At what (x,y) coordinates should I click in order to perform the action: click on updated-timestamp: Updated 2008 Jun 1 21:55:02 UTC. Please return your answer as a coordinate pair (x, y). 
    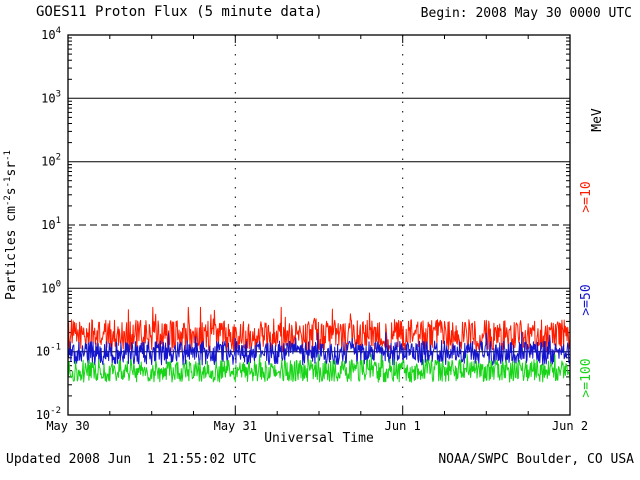
    Looking at the image, I should click on (131, 459).